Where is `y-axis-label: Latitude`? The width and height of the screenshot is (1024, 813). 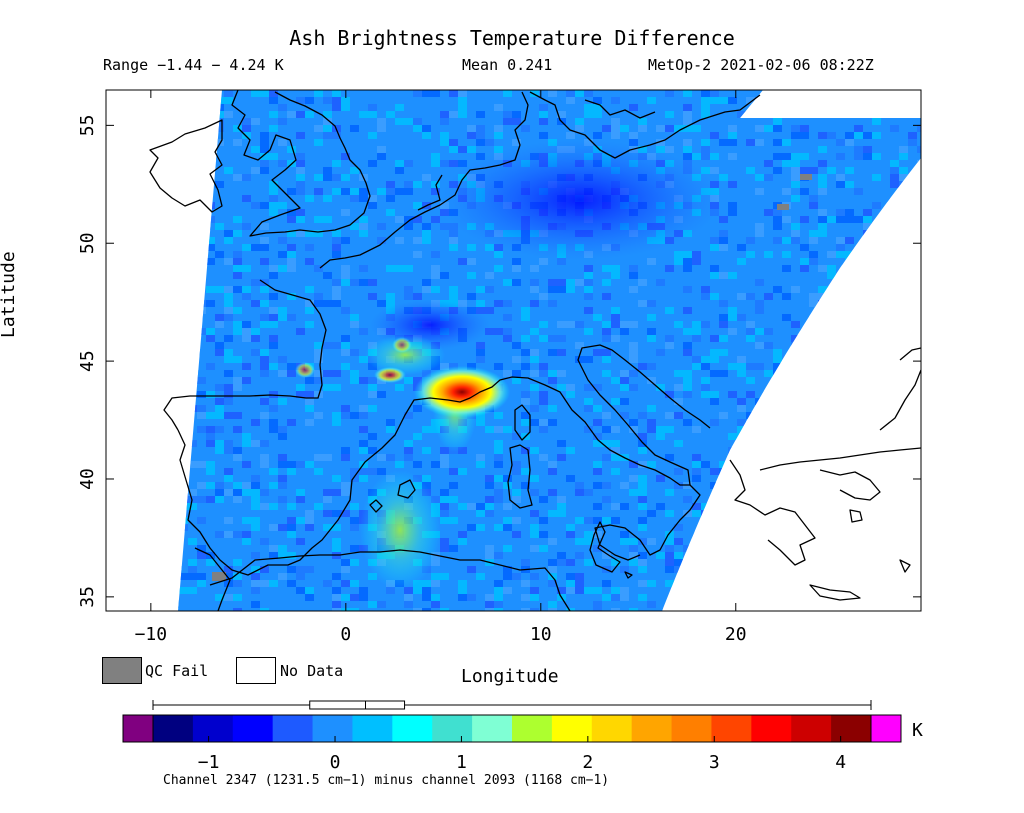 y-axis-label: Latitude is located at coordinates (9, 294).